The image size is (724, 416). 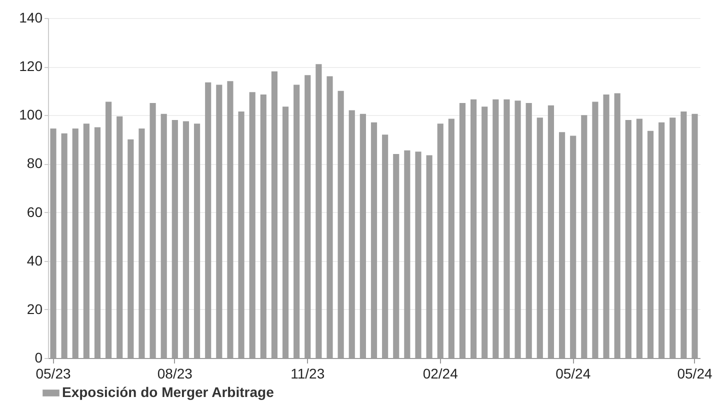 I want to click on x-tick-label: 11/23, so click(x=307, y=374).